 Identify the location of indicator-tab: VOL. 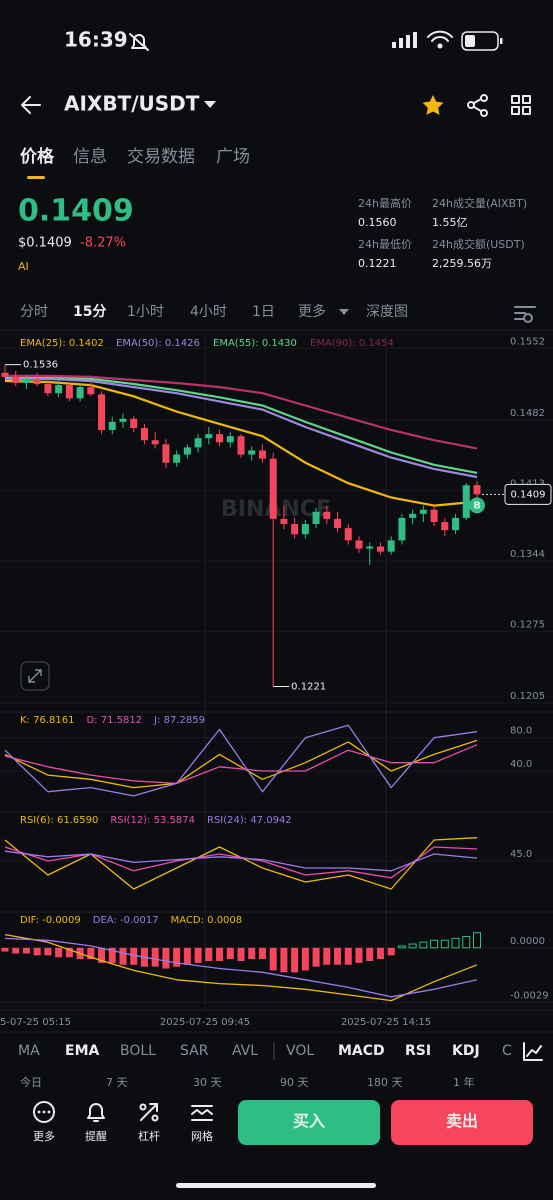
(300, 1051).